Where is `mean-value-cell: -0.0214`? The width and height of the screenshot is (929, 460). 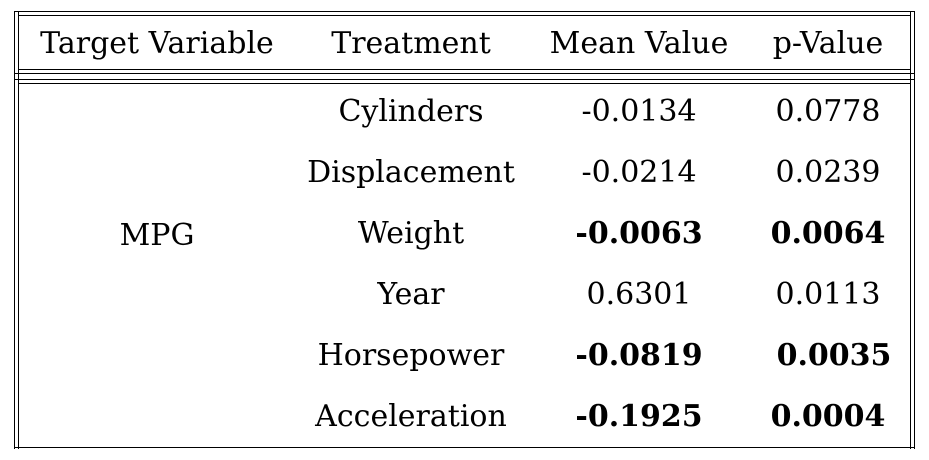 mean-value-cell: -0.0214 is located at coordinates (639, 172).